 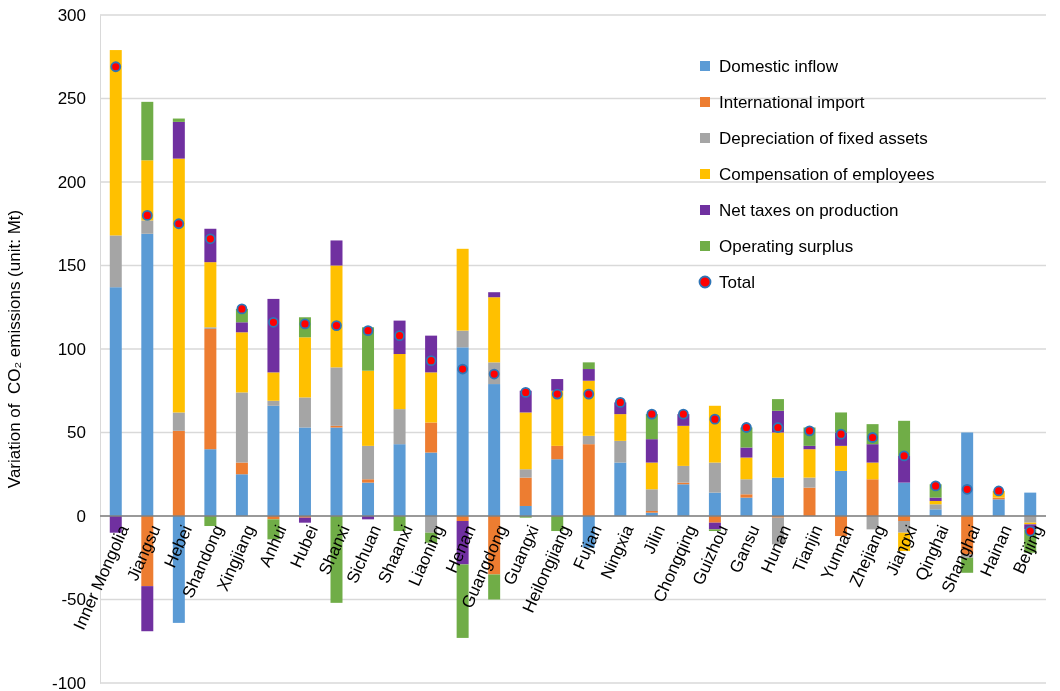 What do you see at coordinates (71, 15) in the screenshot?
I see `y-tick-label: 300` at bounding box center [71, 15].